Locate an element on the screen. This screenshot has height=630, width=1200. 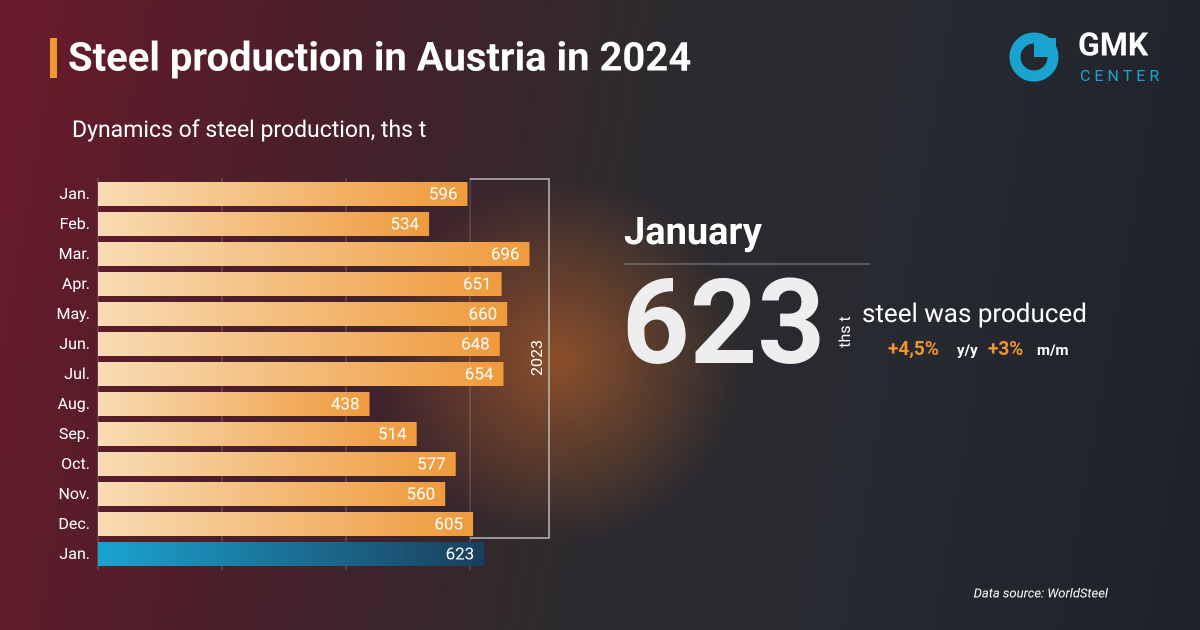
source: Data source: WorldSteel is located at coordinates (1041, 593).